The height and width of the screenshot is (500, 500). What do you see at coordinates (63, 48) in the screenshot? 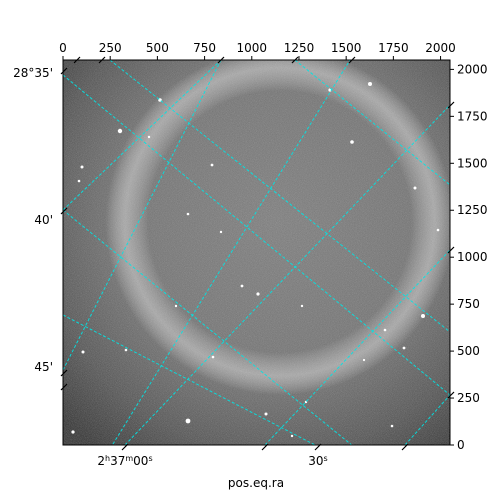
I see `top-tick-label: 0` at bounding box center [63, 48].